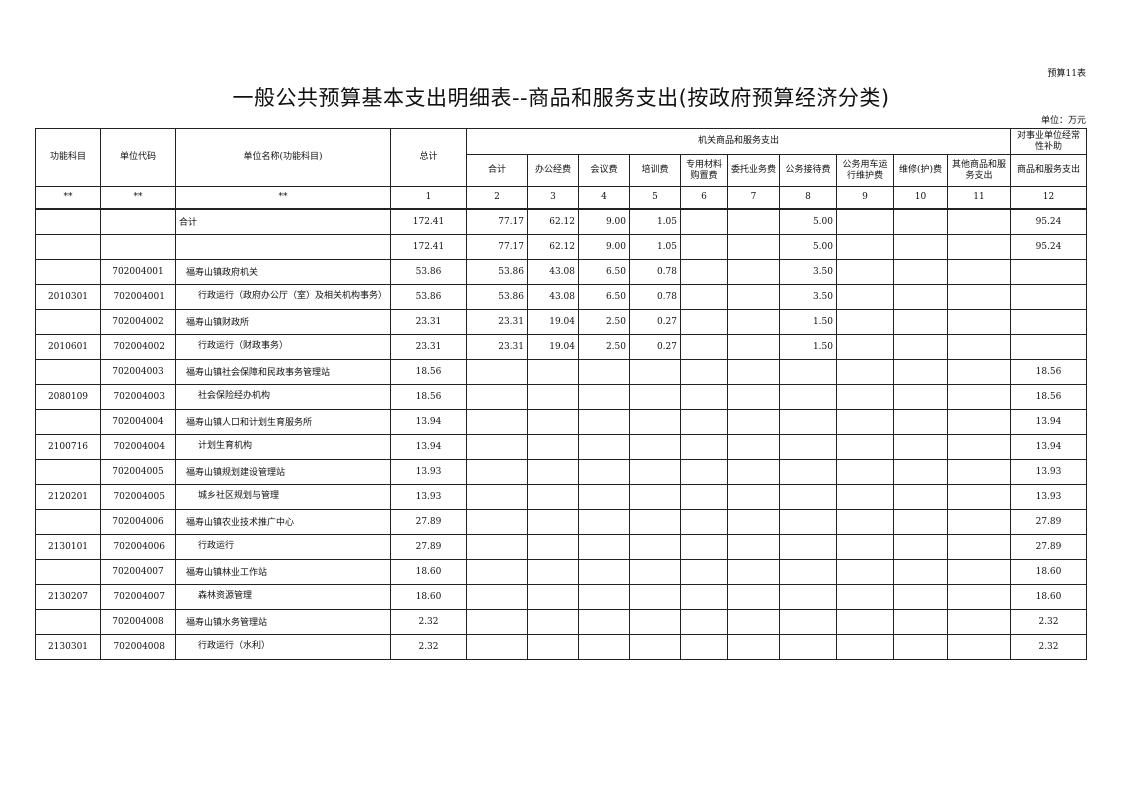 Image resolution: width=1122 pixels, height=793 pixels. Describe the element at coordinates (68, 157) in the screenshot. I see `header-func: 功能科目` at that location.